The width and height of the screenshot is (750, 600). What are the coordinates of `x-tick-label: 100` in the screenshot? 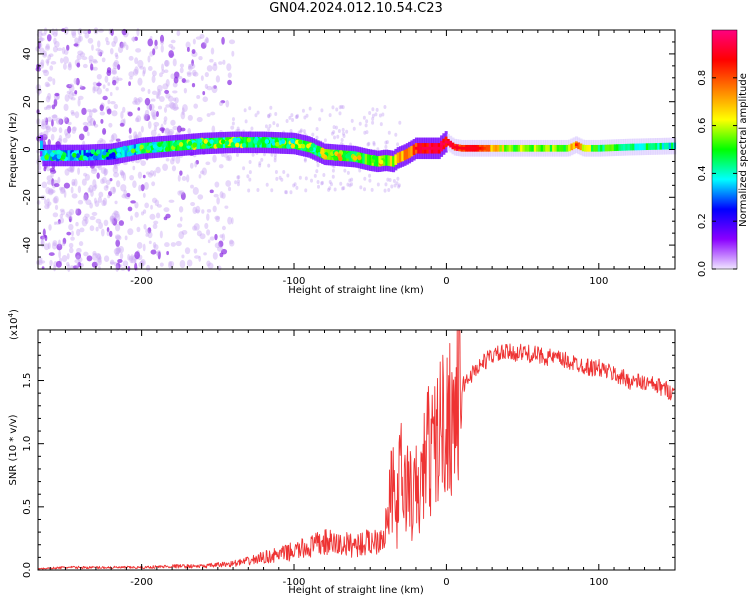 It's located at (598, 281).